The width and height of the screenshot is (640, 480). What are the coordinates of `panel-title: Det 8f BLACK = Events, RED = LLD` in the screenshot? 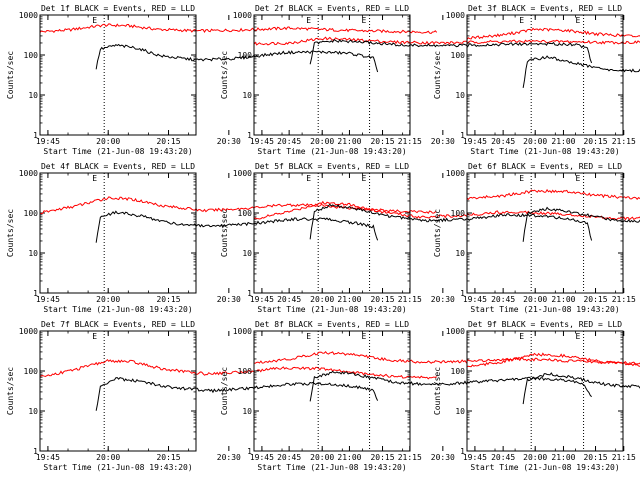 It's located at (332, 324).